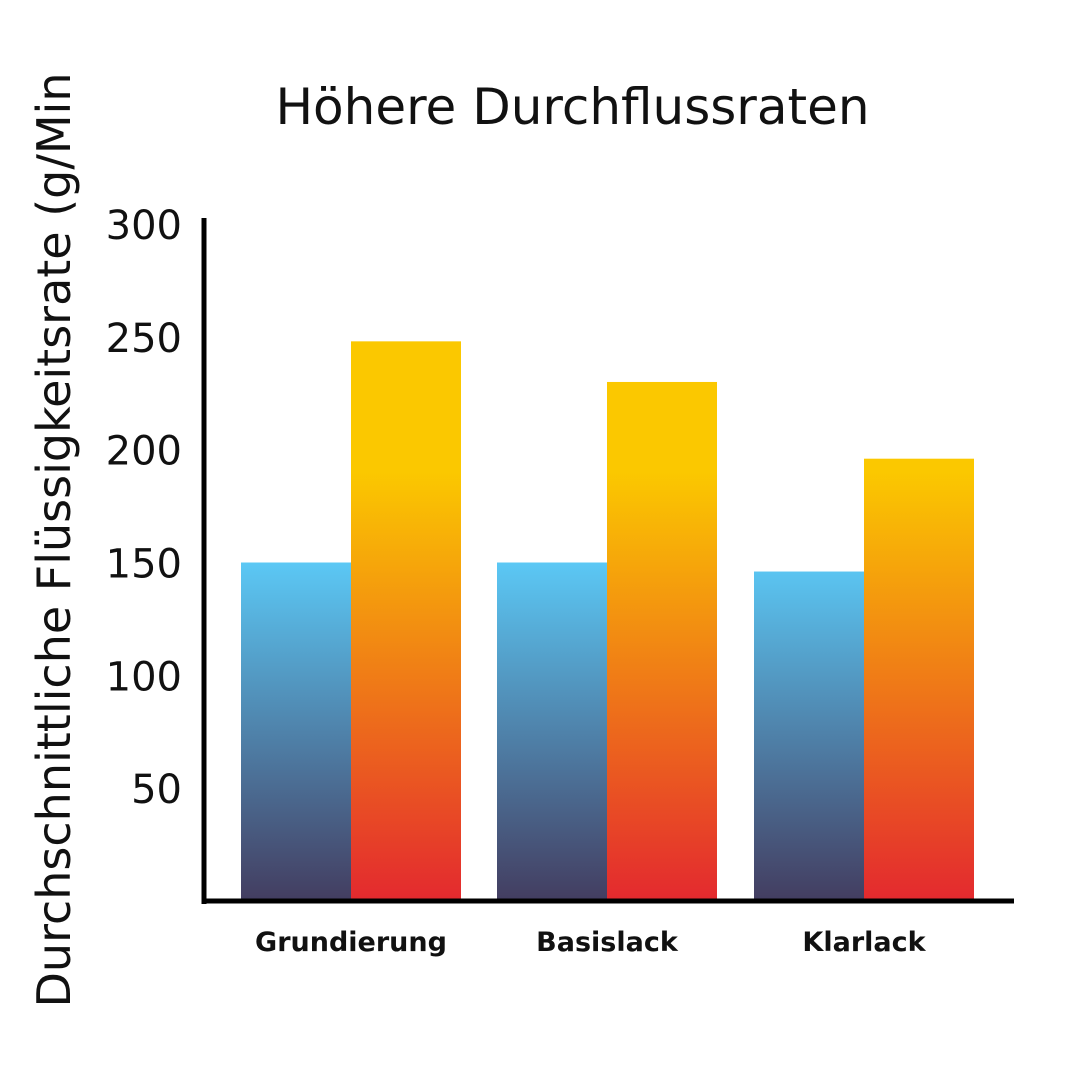 This screenshot has height=1080, width=1080. Describe the element at coordinates (864, 942) in the screenshot. I see `x-category-label-klarlack: Klarlack` at that location.